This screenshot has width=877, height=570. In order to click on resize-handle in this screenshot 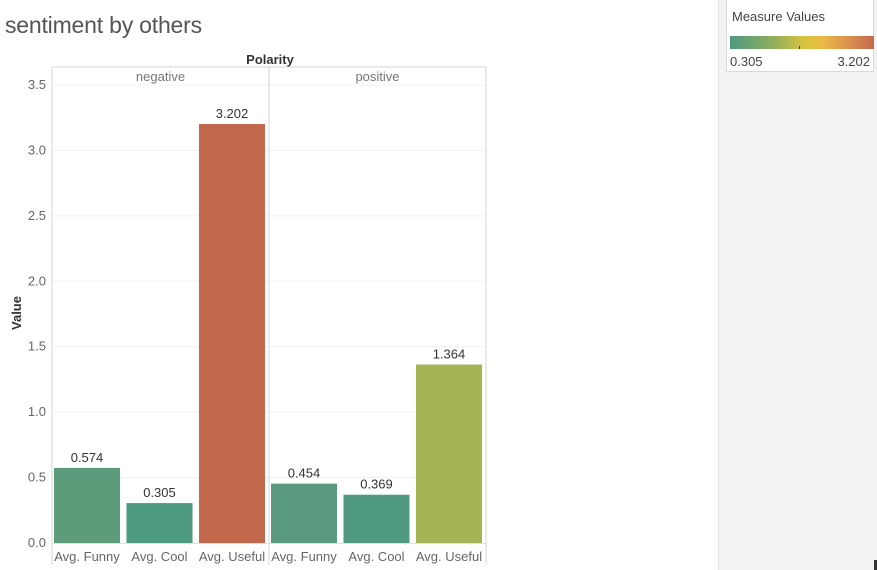, I will do `click(875, 565)`.